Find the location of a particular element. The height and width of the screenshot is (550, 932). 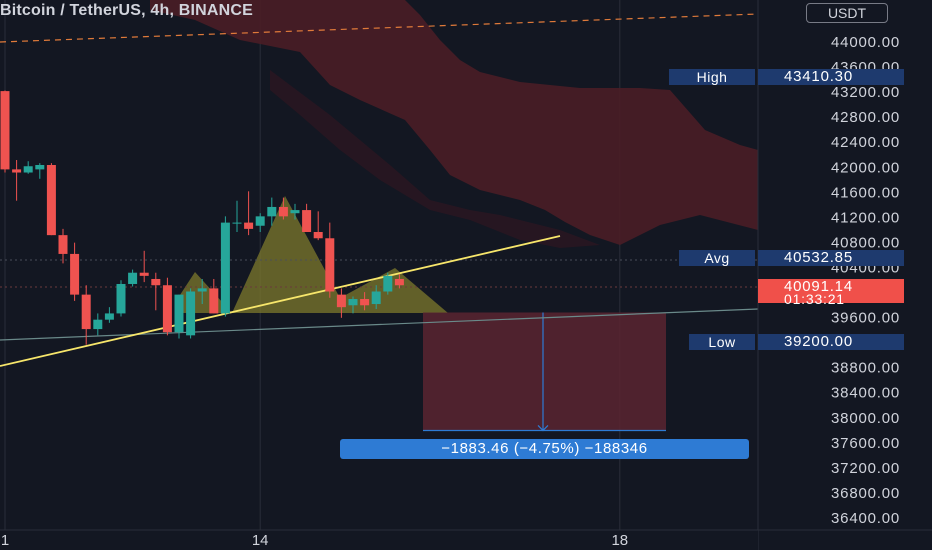

time-tick-label: 18 is located at coordinates (619, 540).